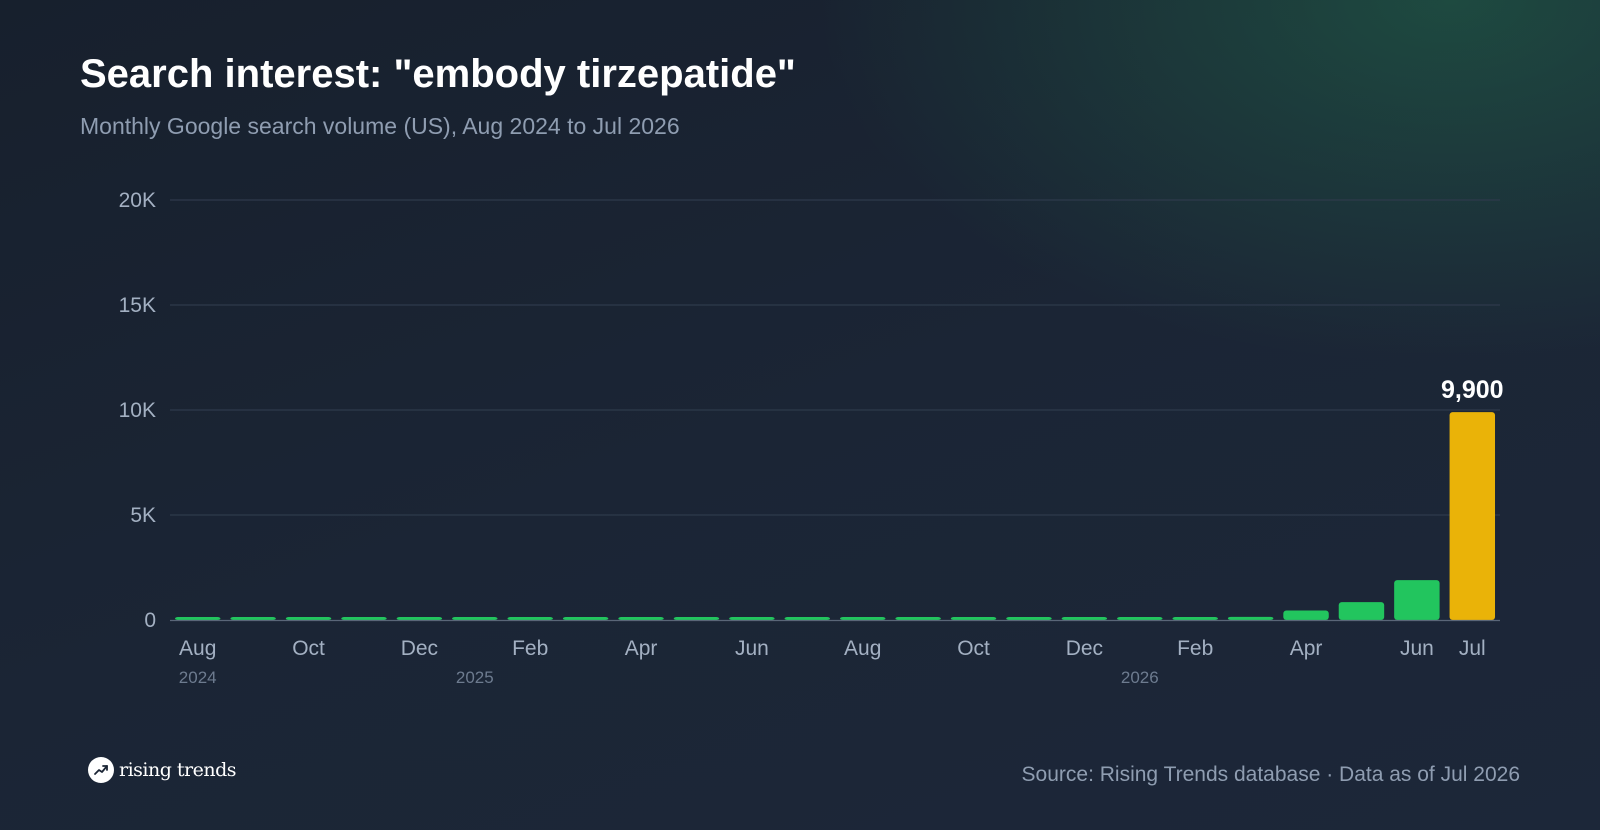 This screenshot has width=1600, height=830. I want to click on x-year-label: 2024, so click(198, 677).